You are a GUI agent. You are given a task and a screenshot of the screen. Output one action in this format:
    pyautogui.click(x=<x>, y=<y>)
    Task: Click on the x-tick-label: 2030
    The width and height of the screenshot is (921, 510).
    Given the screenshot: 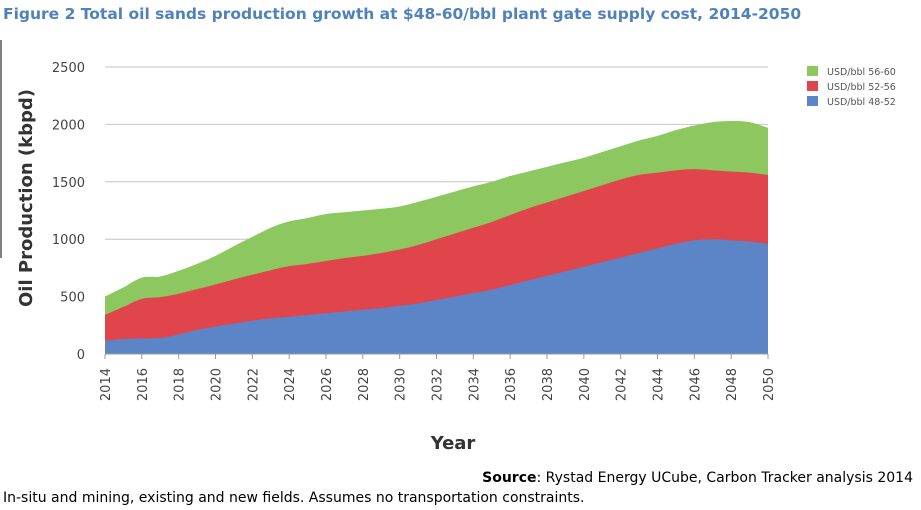 What is the action you would take?
    pyautogui.click(x=401, y=384)
    